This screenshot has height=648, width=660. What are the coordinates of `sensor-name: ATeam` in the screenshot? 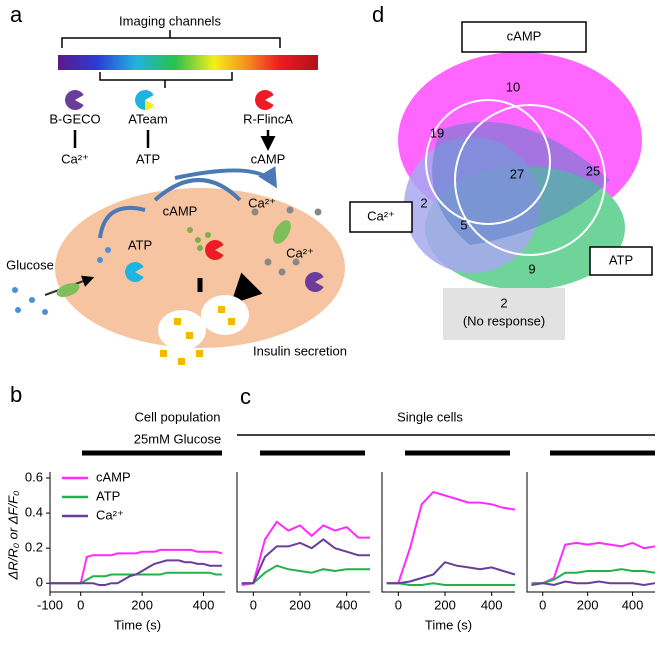 It's located at (148, 118).